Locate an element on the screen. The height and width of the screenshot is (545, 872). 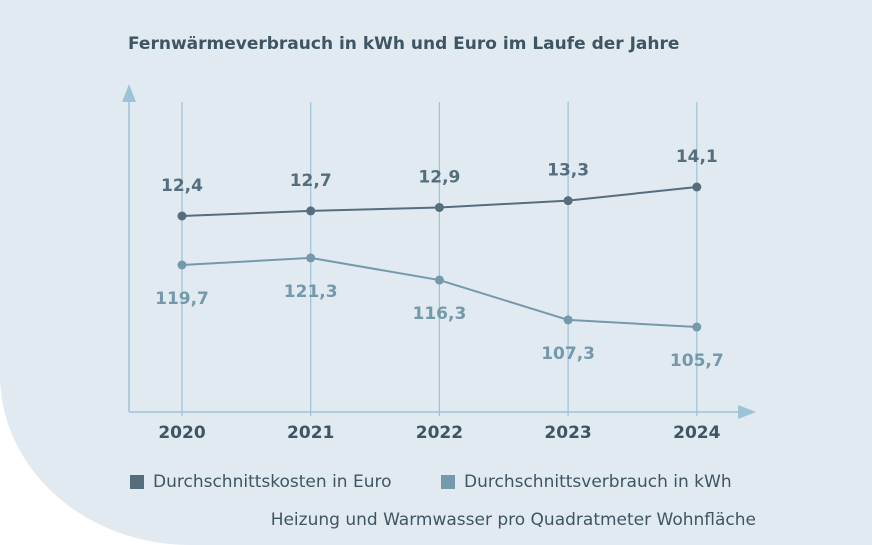
x-tick-label: 2022 is located at coordinates (439, 433).